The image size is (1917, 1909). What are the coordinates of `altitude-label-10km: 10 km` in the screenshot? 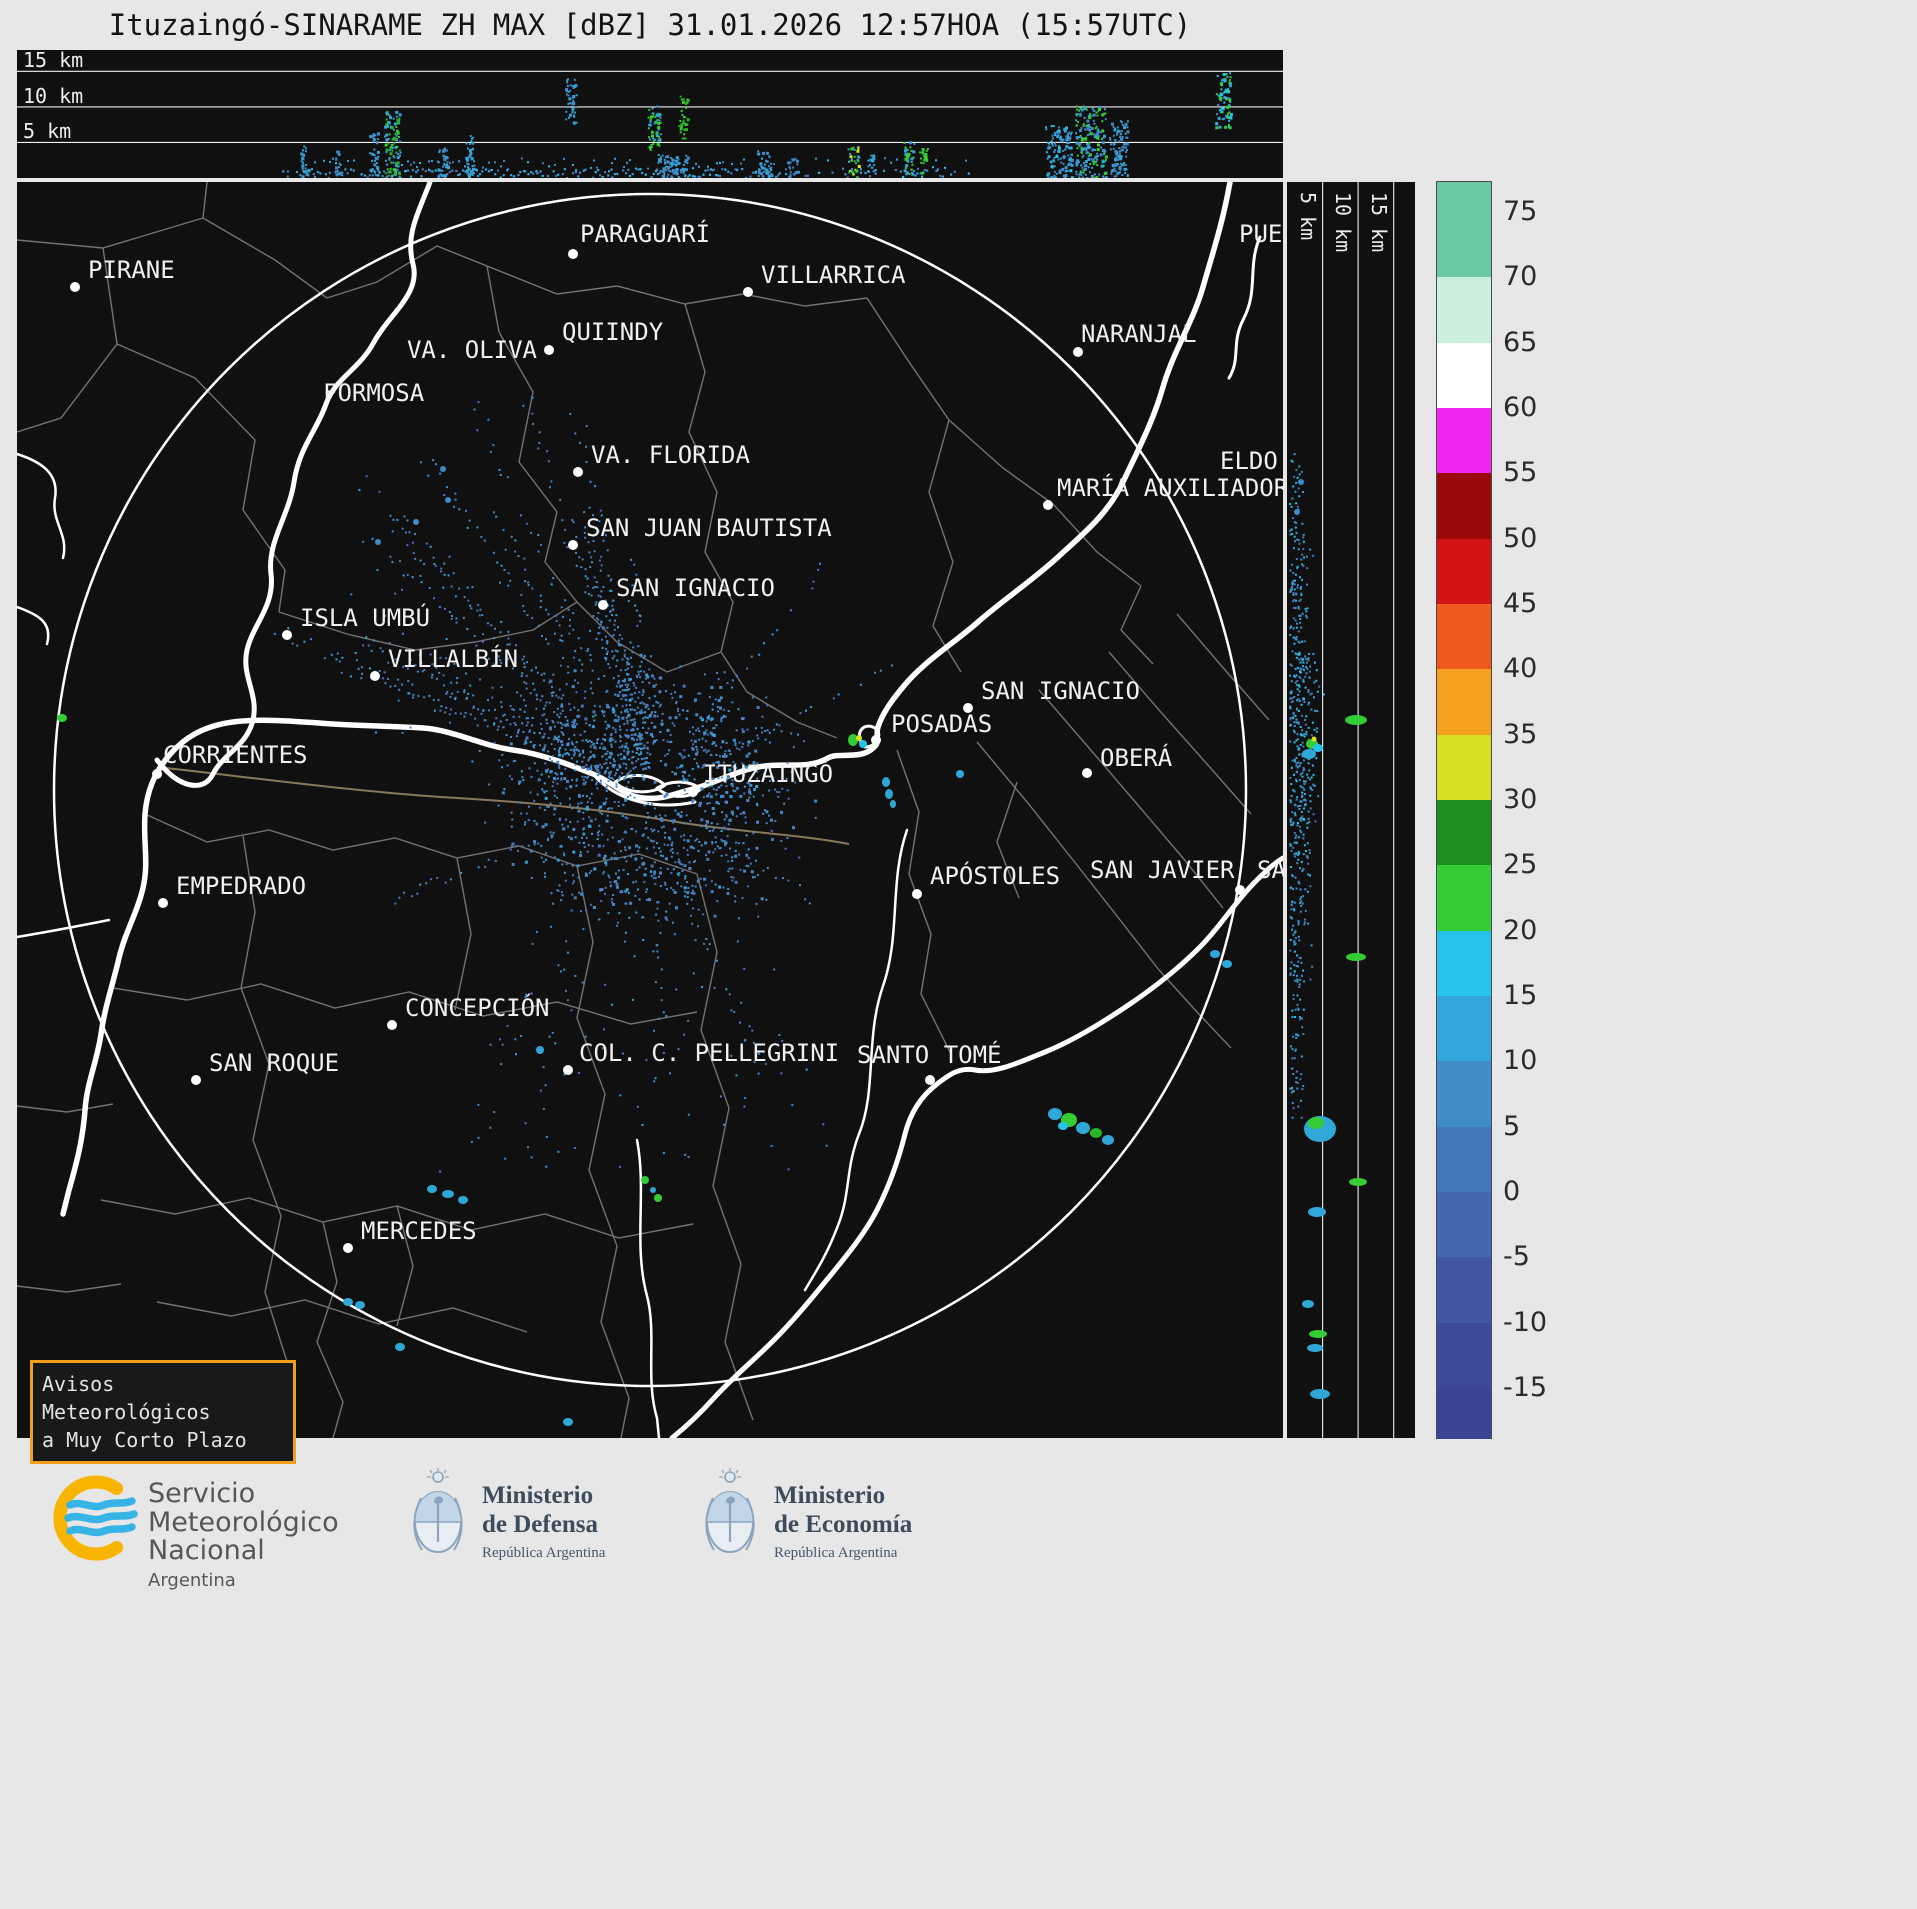 It's located at (53, 96).